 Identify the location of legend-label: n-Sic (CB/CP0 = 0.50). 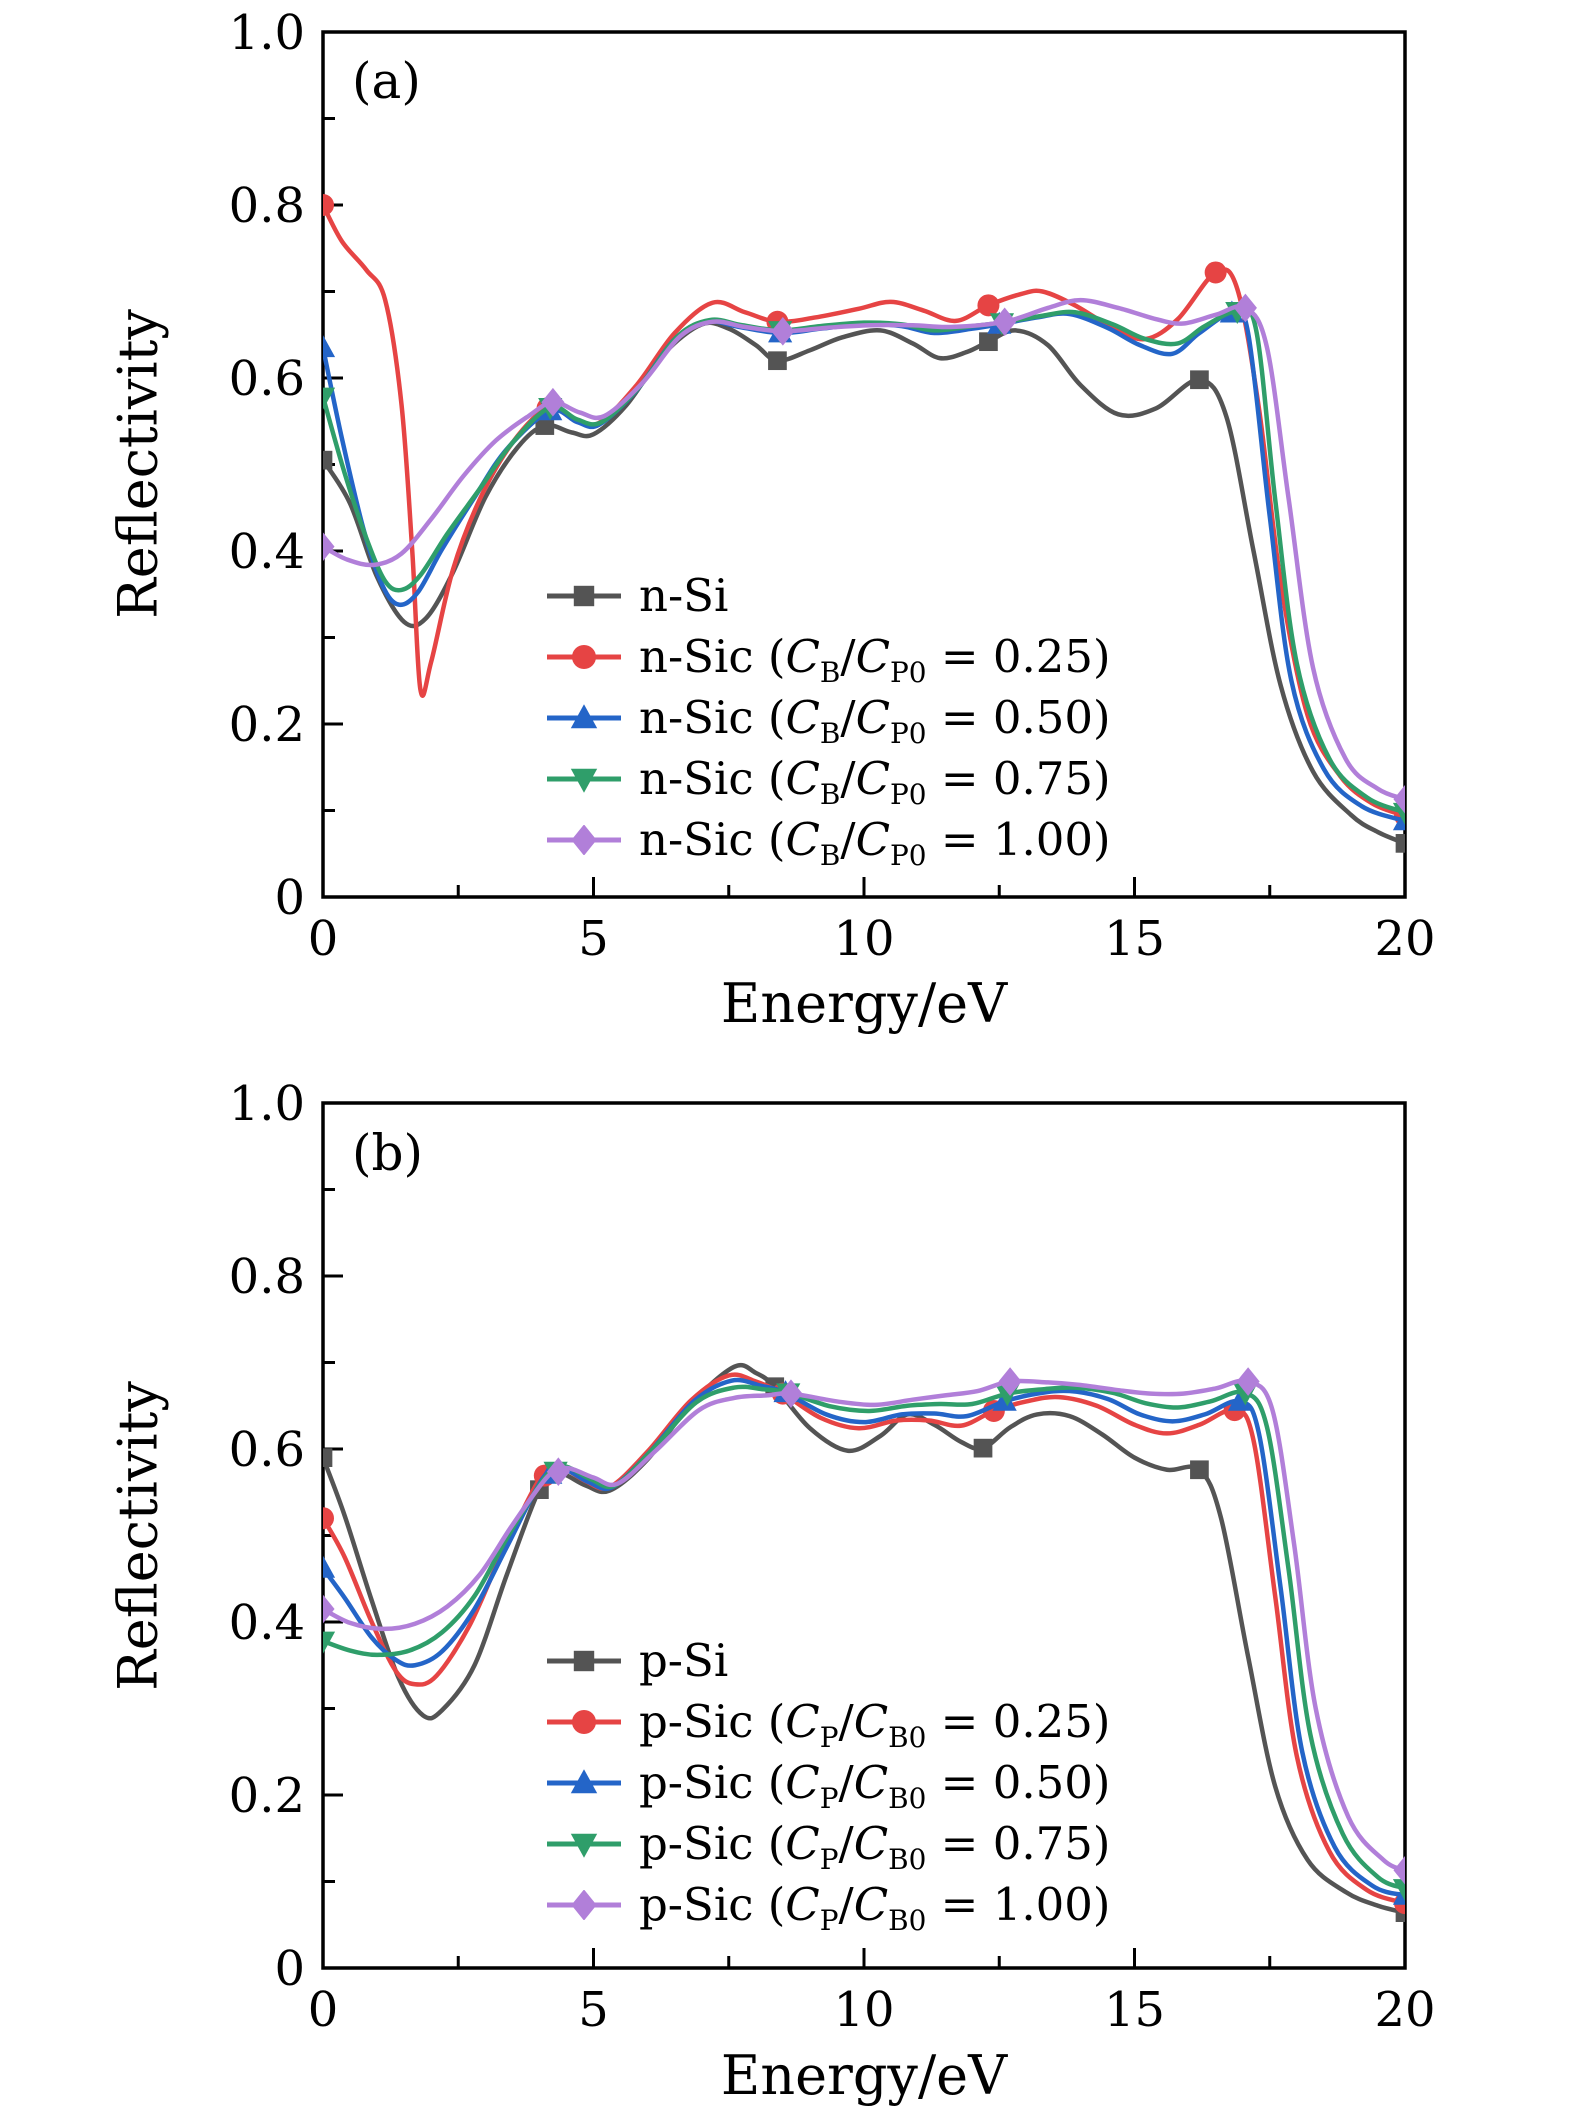
(875, 720).